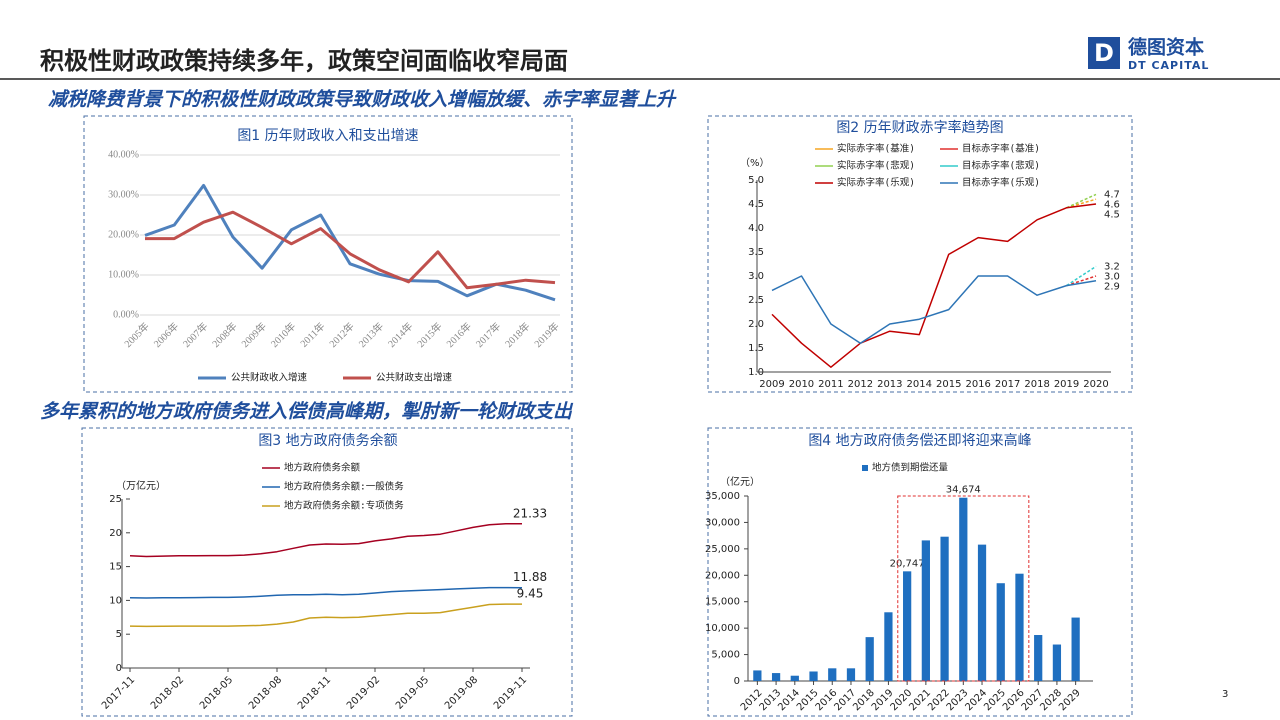 The image size is (1280, 720). What do you see at coordinates (253, 335) in the screenshot?
I see `x-tick-label: 2009年` at bounding box center [253, 335].